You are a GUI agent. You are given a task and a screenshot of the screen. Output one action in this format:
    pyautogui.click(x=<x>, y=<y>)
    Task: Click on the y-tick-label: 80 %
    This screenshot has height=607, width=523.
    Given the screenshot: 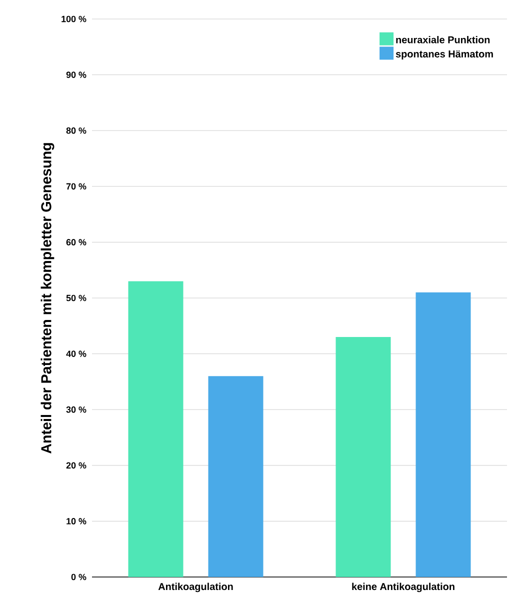 What is the action you would take?
    pyautogui.click(x=76, y=130)
    